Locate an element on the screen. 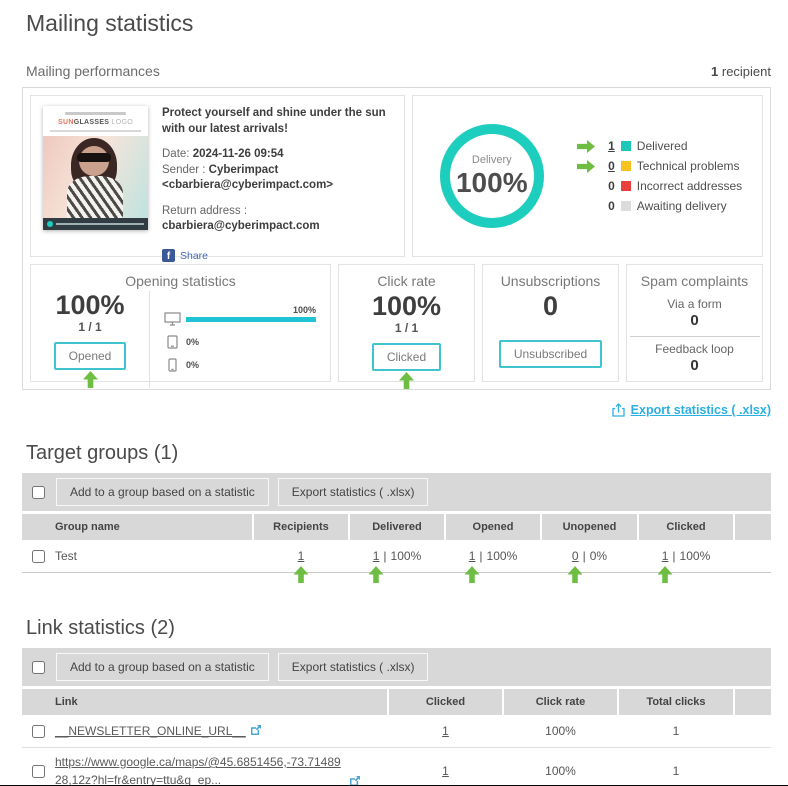  device-row-mobile: 0% is located at coordinates (239, 365).